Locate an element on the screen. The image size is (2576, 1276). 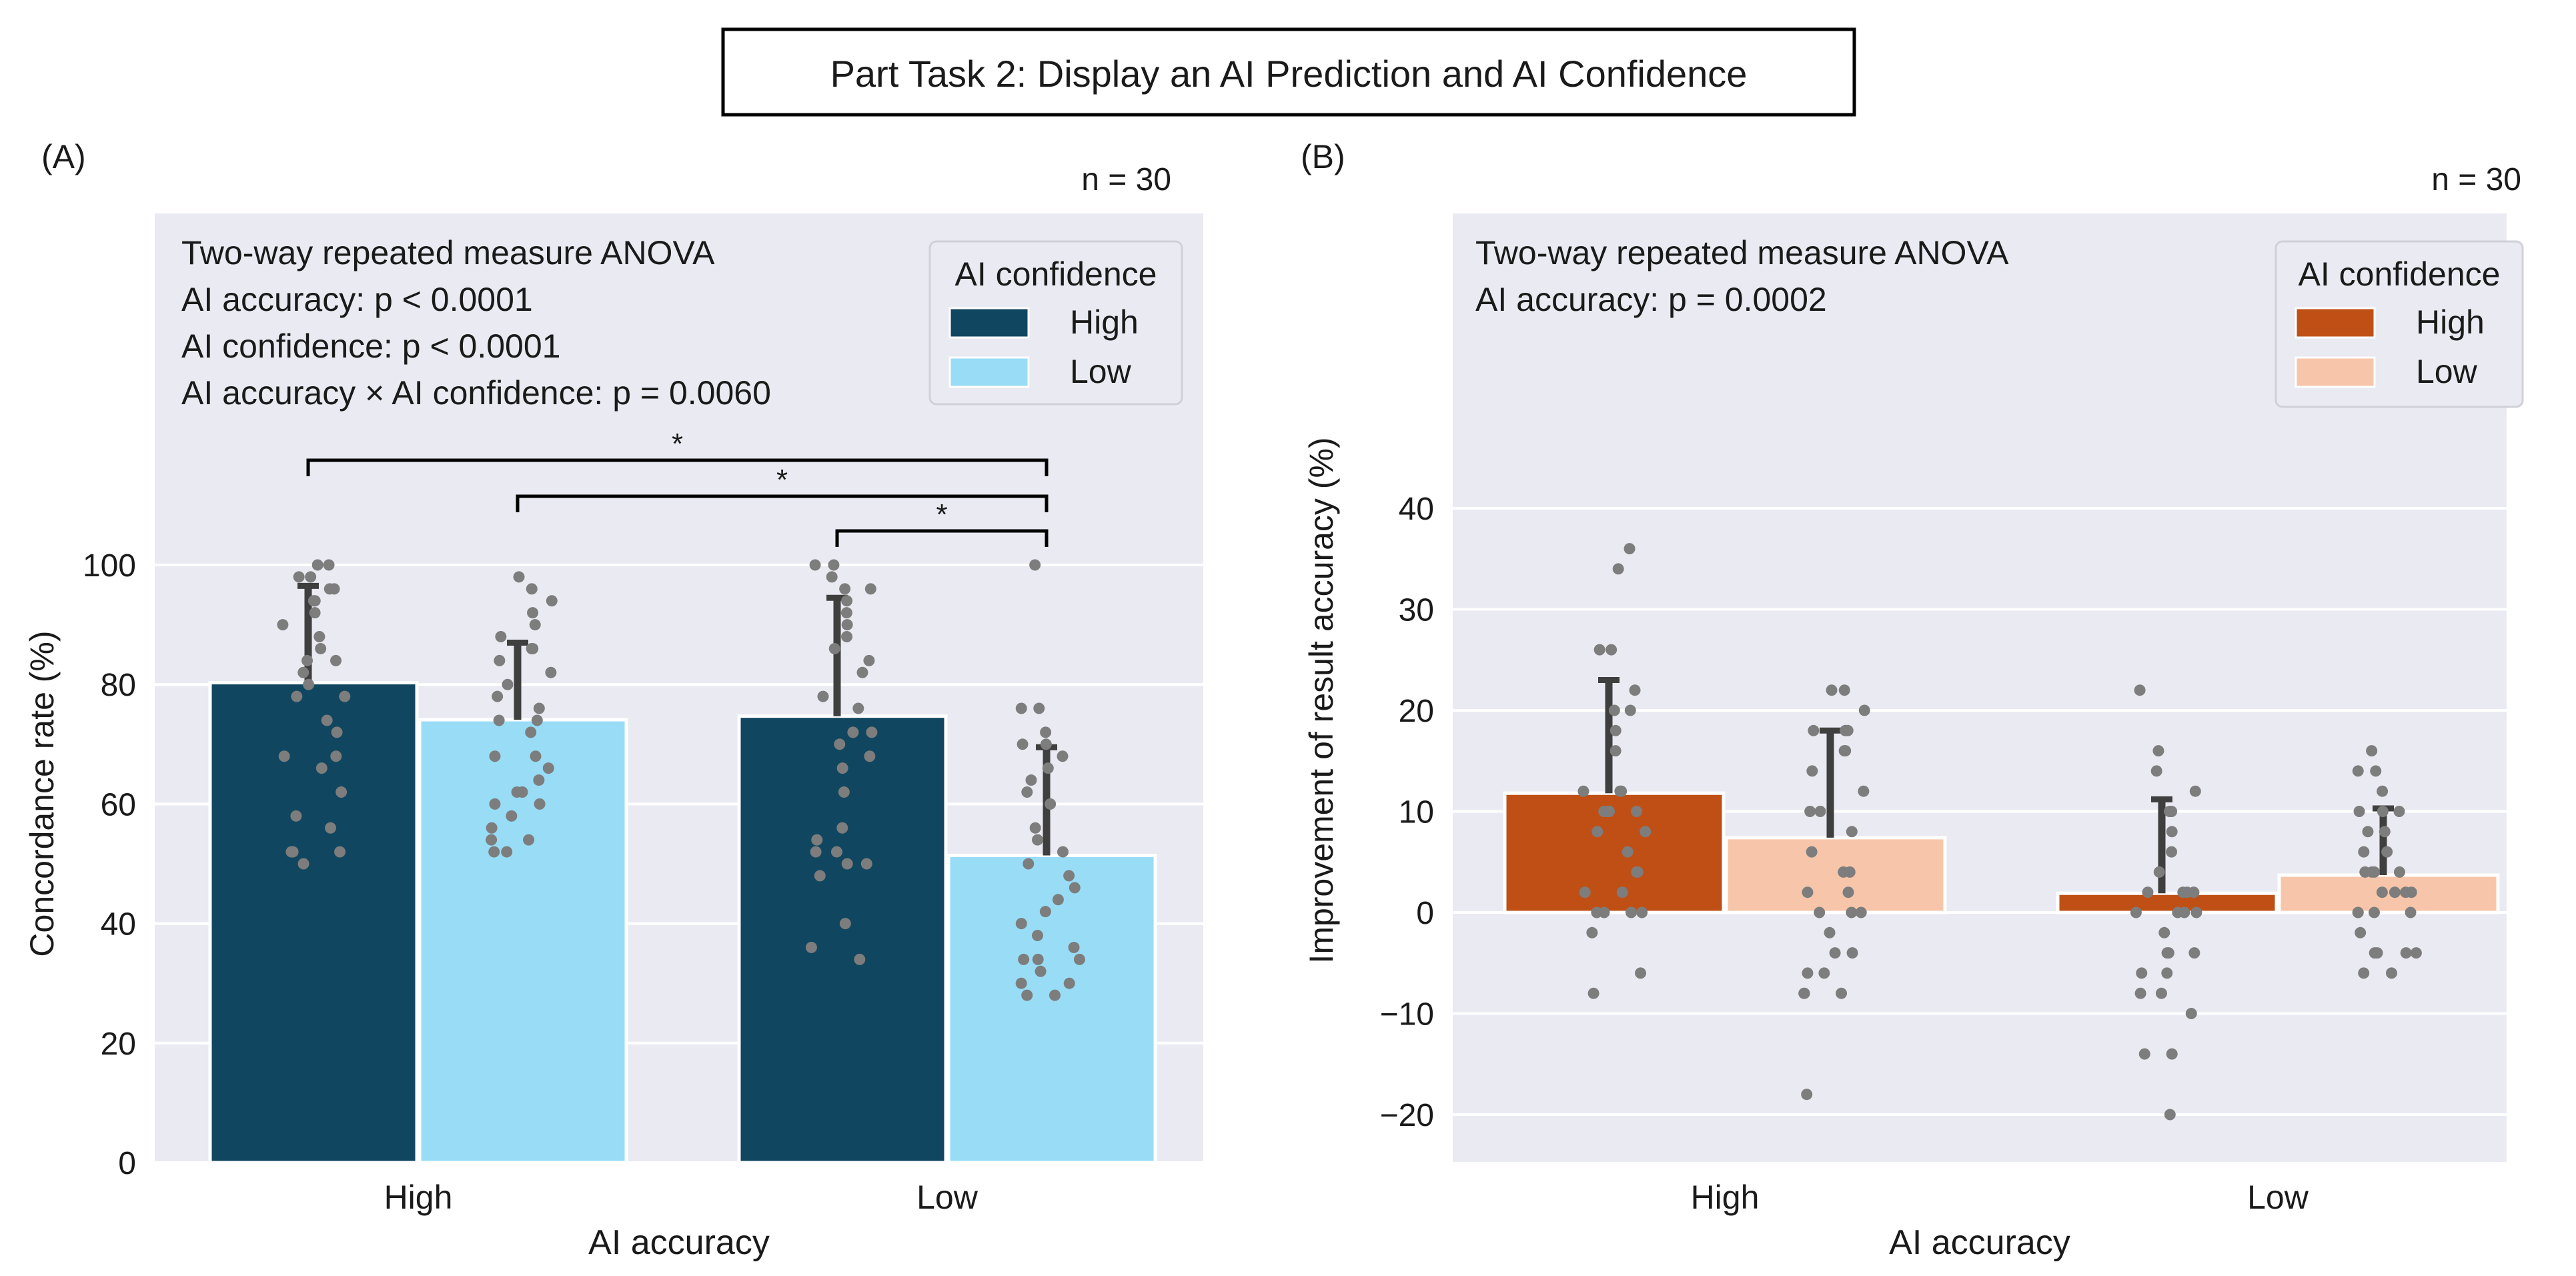
y-tick-label: 10 is located at coordinates (1416, 812).